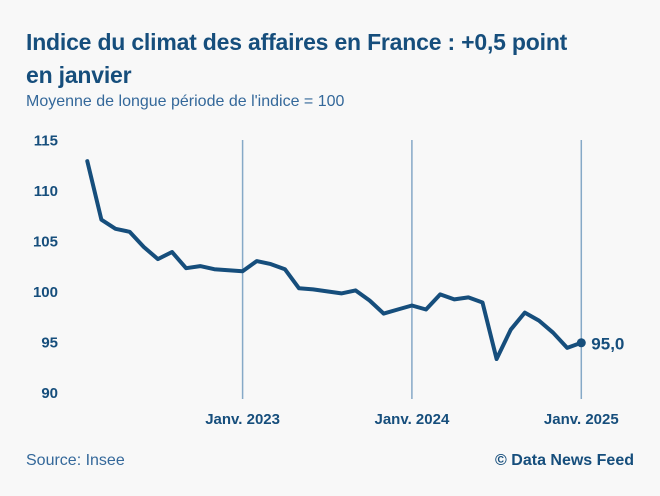 The height and width of the screenshot is (496, 660). Describe the element at coordinates (46, 141) in the screenshot. I see `y-axis-tick-label: 115` at that location.